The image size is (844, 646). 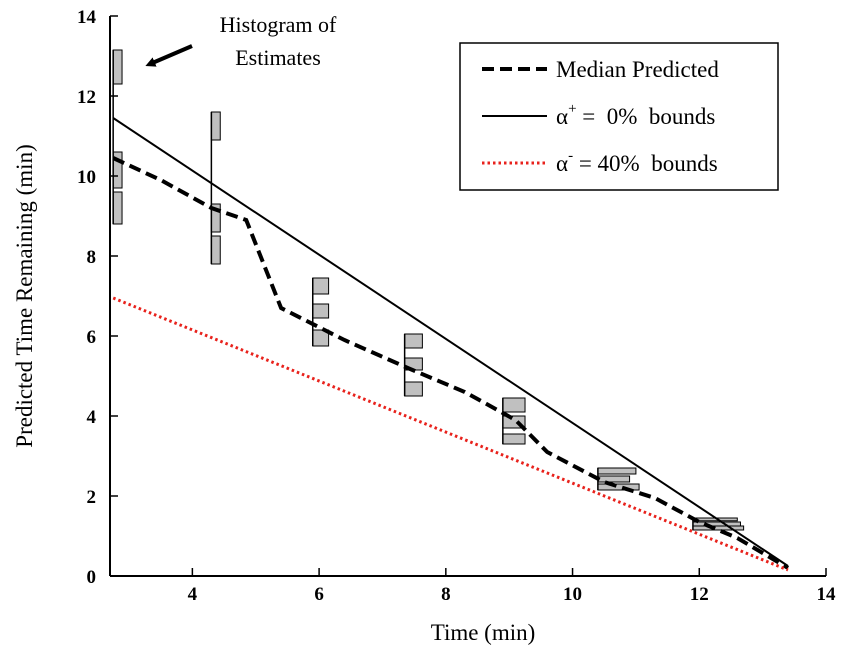 What do you see at coordinates (699, 594) in the screenshot?
I see `x-tick-label: 12` at bounding box center [699, 594].